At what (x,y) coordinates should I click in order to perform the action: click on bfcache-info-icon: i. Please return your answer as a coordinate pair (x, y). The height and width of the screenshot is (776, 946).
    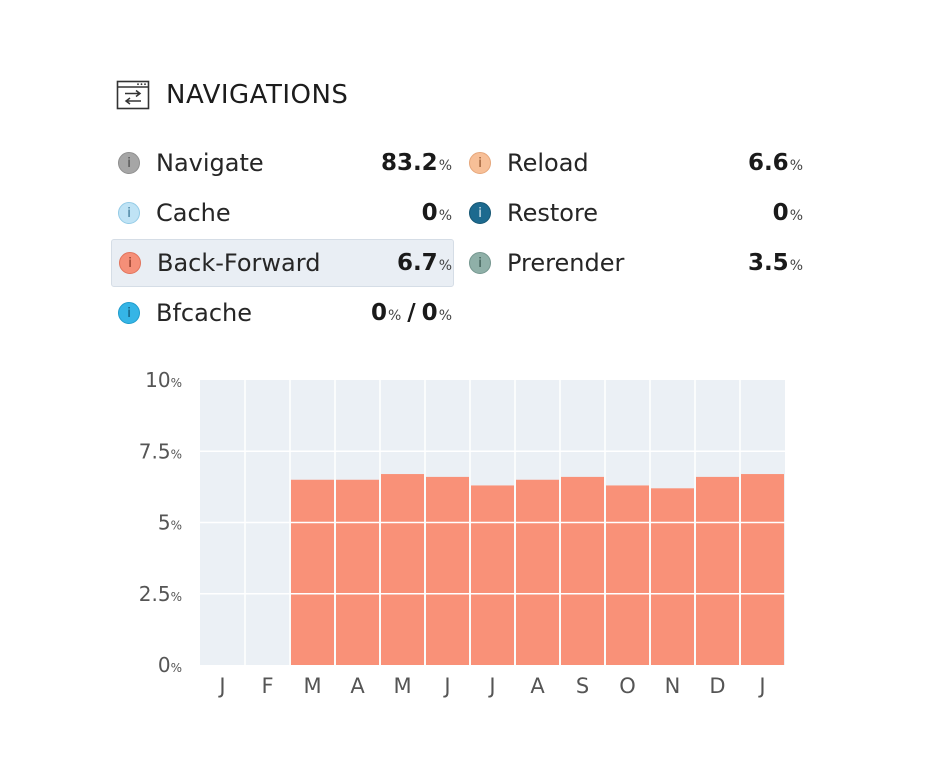
    Looking at the image, I should click on (129, 313).